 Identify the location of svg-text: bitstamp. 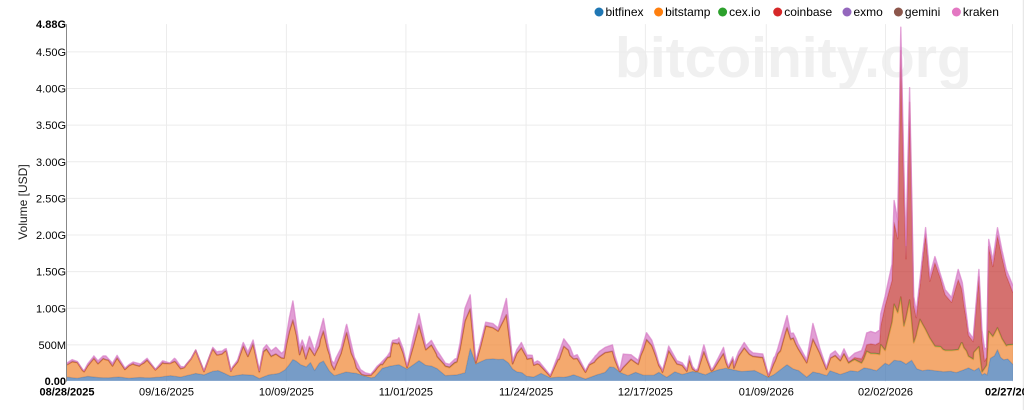
(688, 12).